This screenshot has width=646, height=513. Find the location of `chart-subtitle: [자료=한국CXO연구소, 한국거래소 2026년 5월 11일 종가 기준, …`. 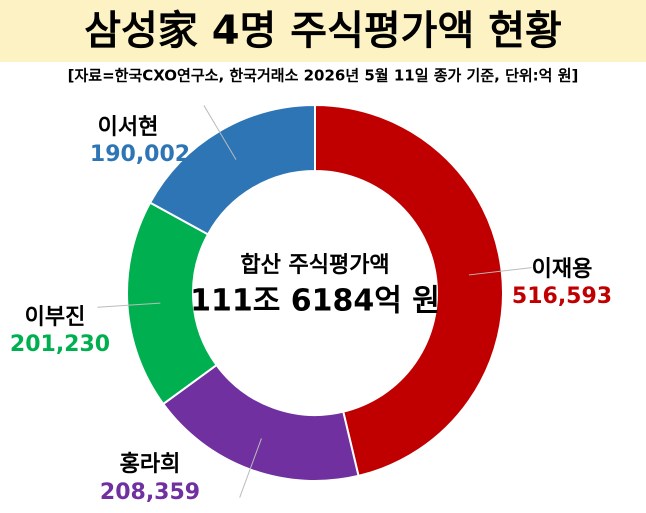

chart-subtitle: [자료=한국CXO연구소, 한국거래소 2026년 5월 11일 종가 기준, … is located at coordinates (323, 76).